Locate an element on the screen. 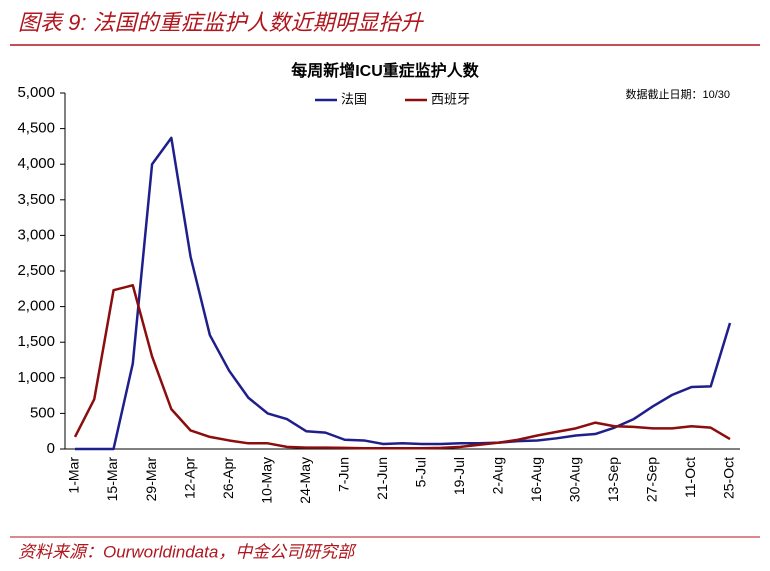 The height and width of the screenshot is (571, 770). y-tick-label: 1,500 is located at coordinates (36, 341).